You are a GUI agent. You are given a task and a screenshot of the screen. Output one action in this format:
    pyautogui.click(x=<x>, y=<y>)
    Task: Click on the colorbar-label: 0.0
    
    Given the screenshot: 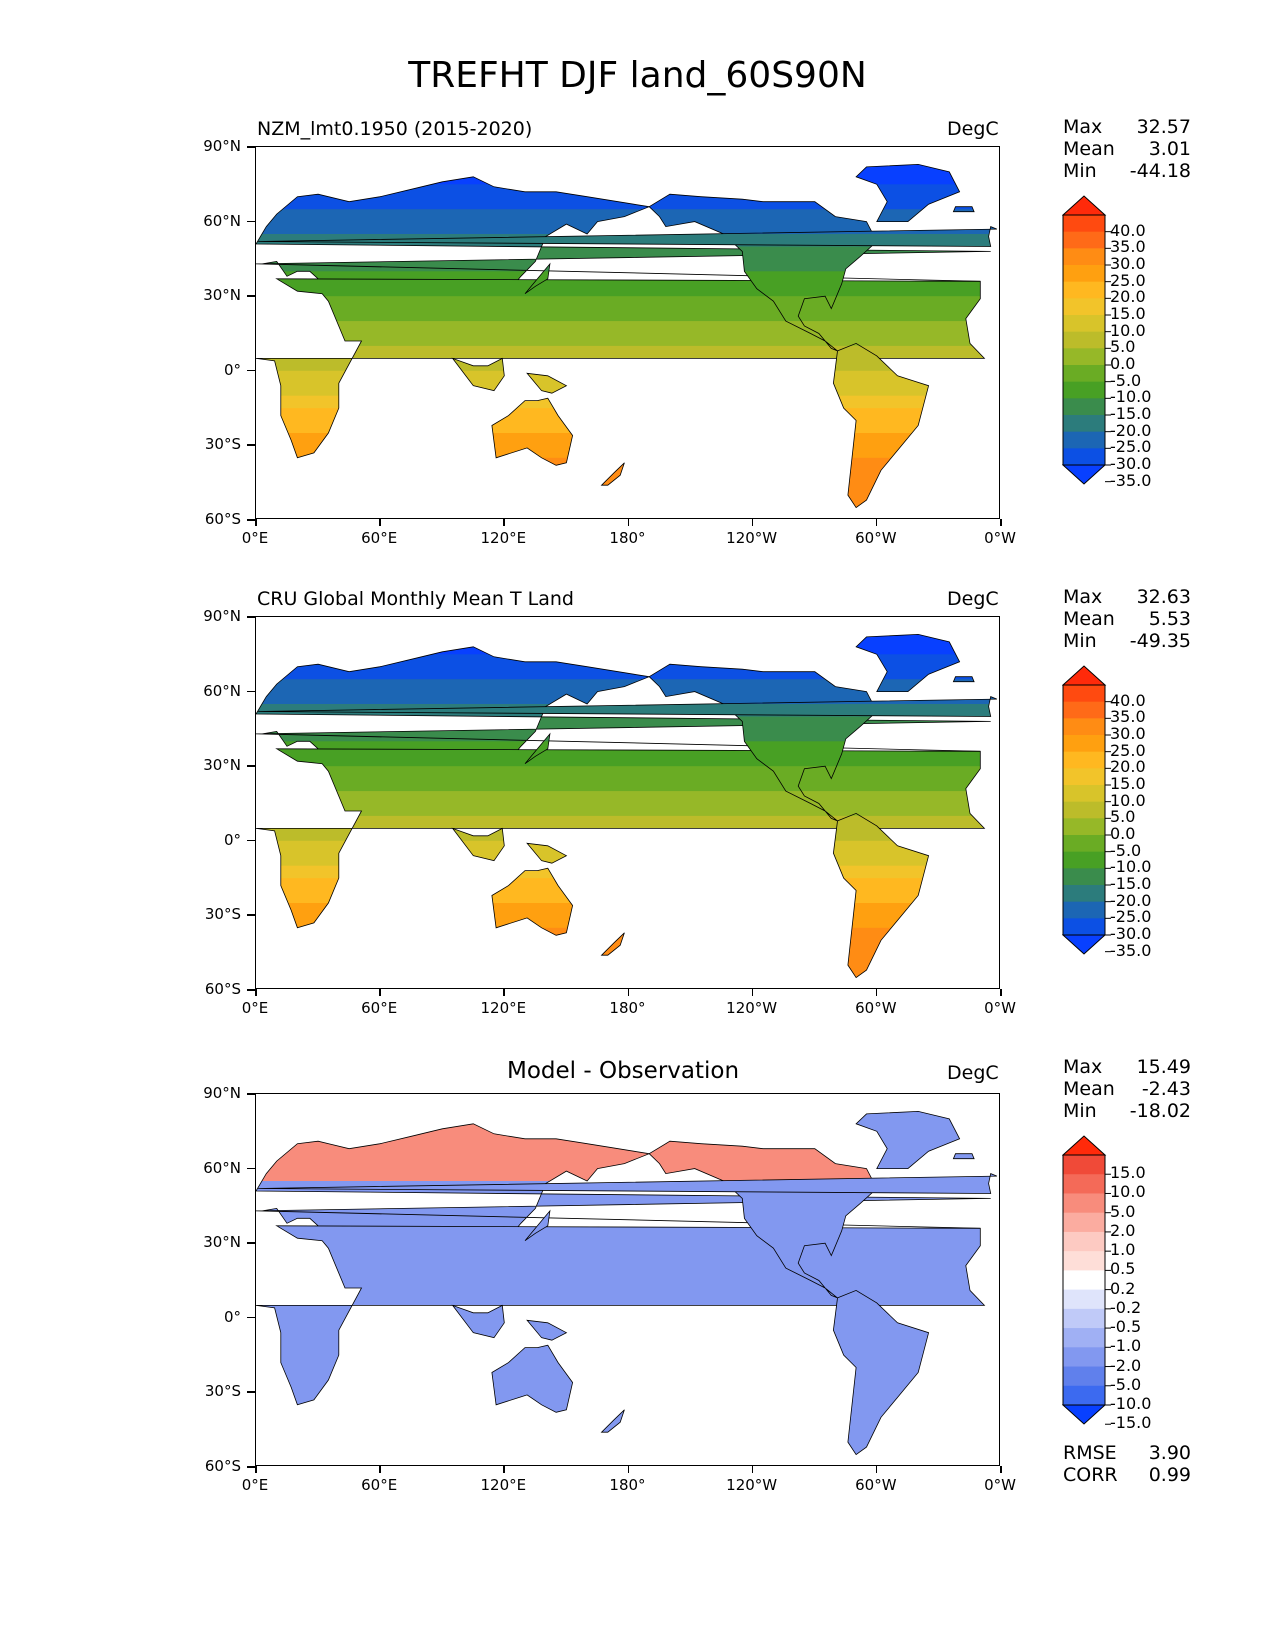 What is the action you would take?
    pyautogui.click(x=1123, y=363)
    